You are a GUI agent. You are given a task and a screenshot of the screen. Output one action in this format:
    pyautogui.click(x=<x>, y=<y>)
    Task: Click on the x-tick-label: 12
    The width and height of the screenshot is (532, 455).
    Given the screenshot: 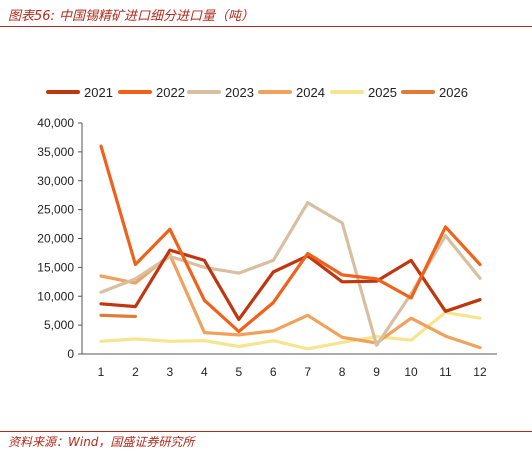 What is the action you would take?
    pyautogui.click(x=480, y=372)
    